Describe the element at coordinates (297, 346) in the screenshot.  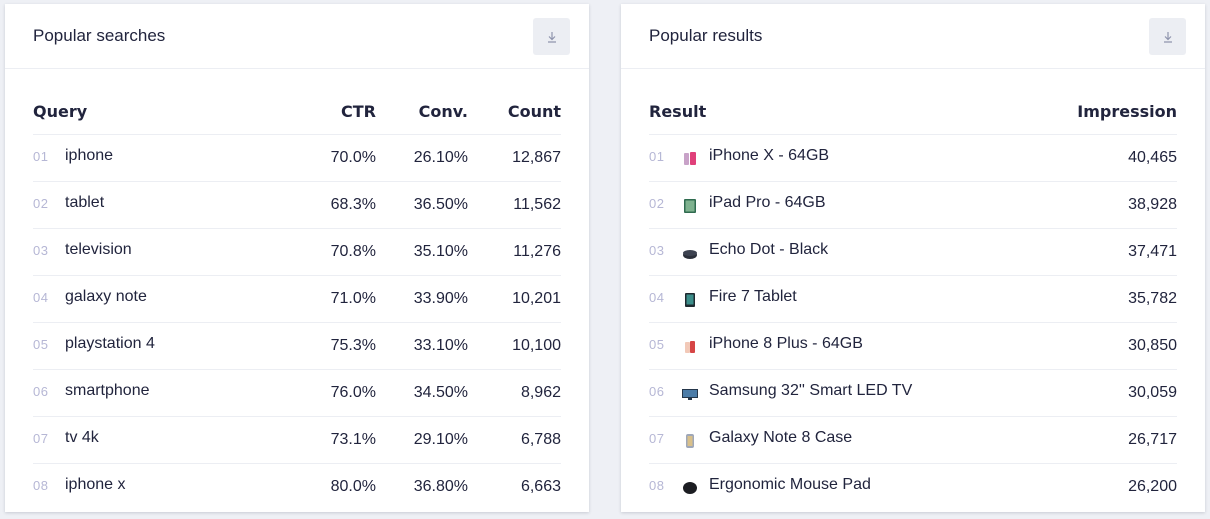
I see `table-row: 05 playstation 4 75.3% 33.10% 10,100` at that location.